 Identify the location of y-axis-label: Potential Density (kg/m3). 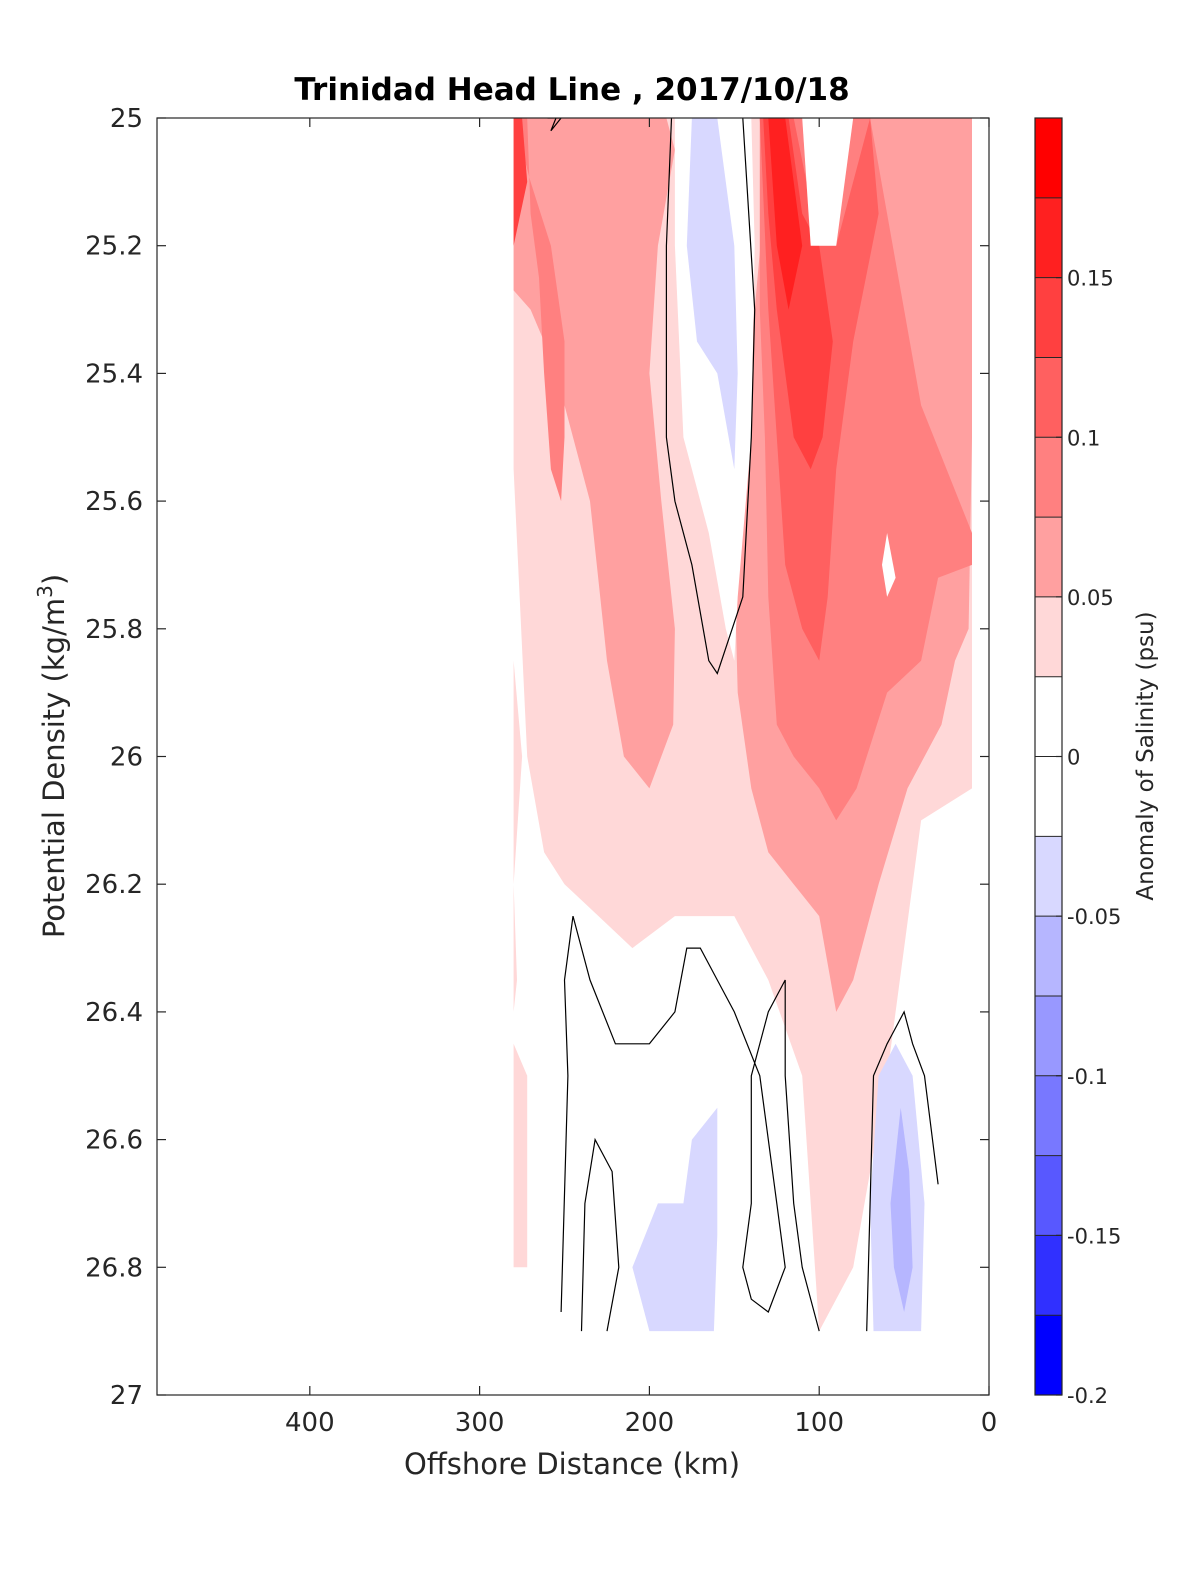
(52, 756).